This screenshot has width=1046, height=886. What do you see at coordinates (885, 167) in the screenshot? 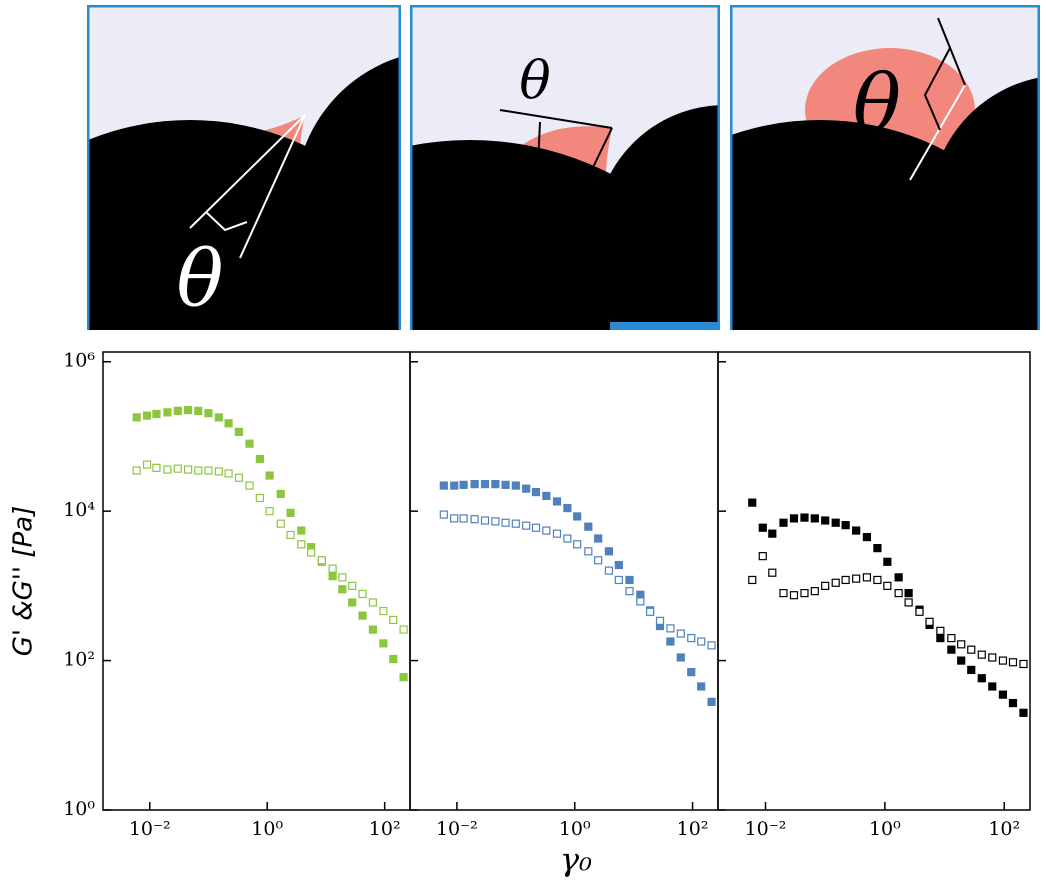
I see `schematic-panel: θ` at bounding box center [885, 167].